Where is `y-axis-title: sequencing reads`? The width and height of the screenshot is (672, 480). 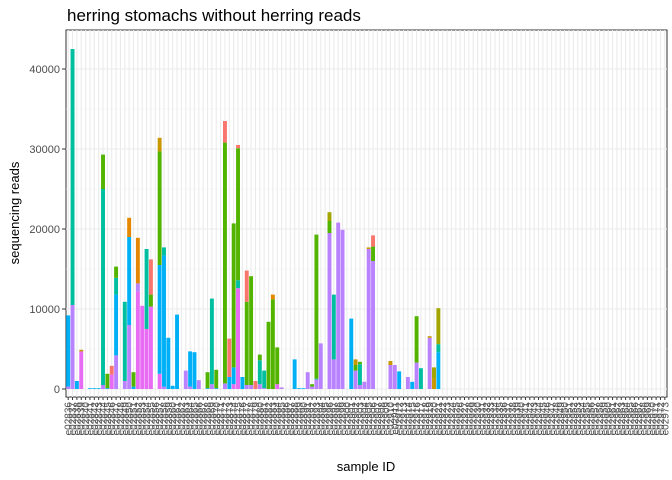 y-axis-title: sequencing reads is located at coordinates (14, 212).